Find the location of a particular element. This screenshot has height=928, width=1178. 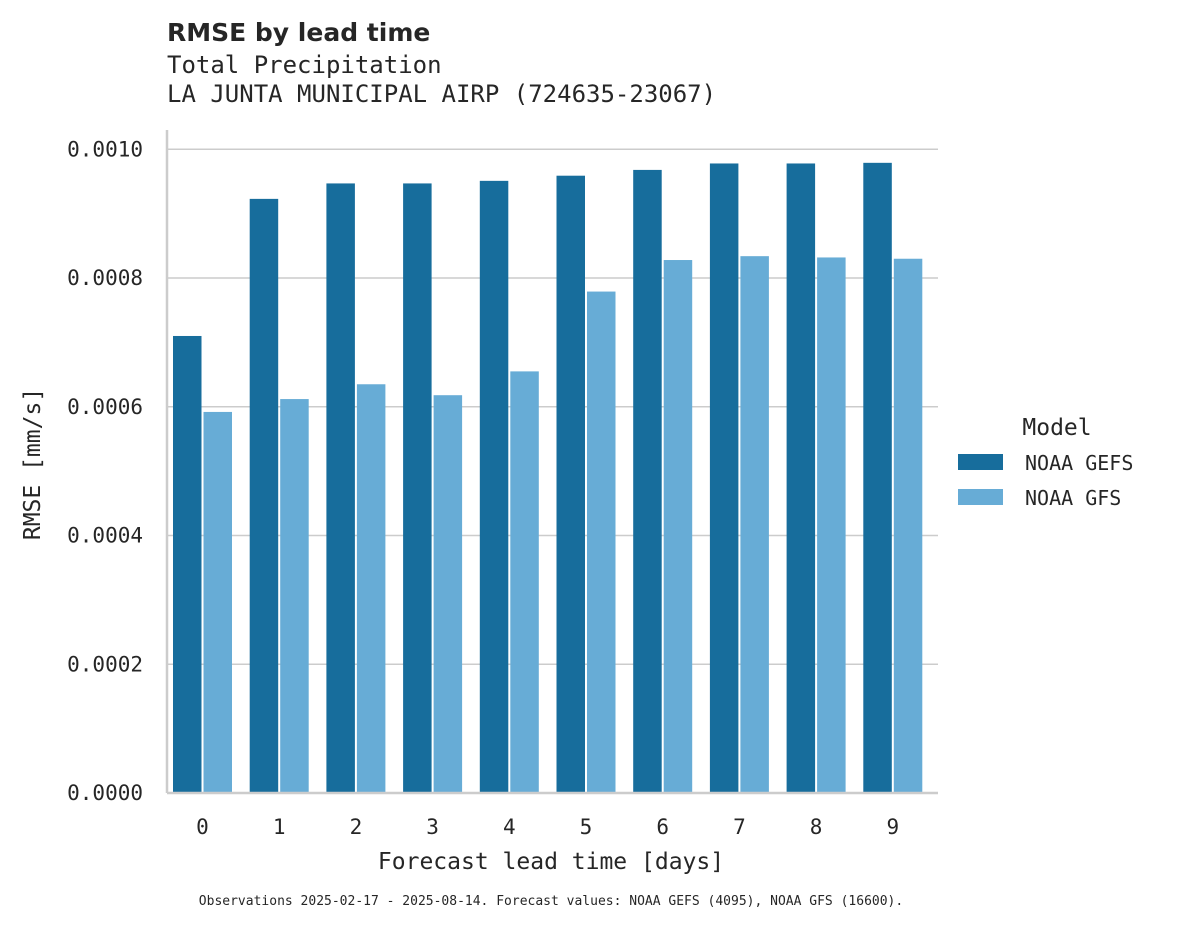

x-tick-label: 6 is located at coordinates (662, 827).